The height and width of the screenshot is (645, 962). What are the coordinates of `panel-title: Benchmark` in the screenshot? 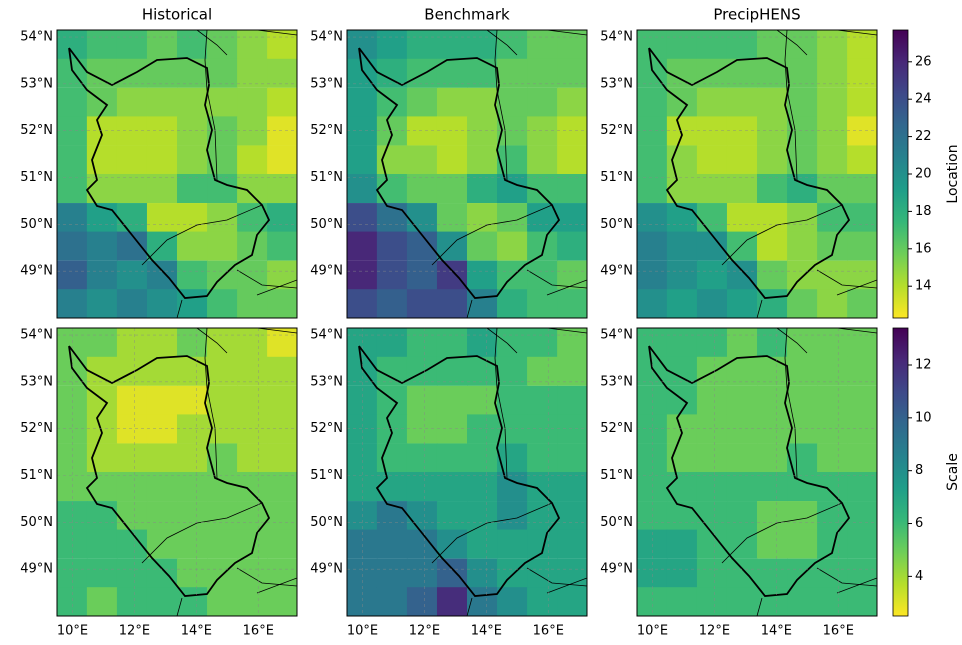 It's located at (467, 15).